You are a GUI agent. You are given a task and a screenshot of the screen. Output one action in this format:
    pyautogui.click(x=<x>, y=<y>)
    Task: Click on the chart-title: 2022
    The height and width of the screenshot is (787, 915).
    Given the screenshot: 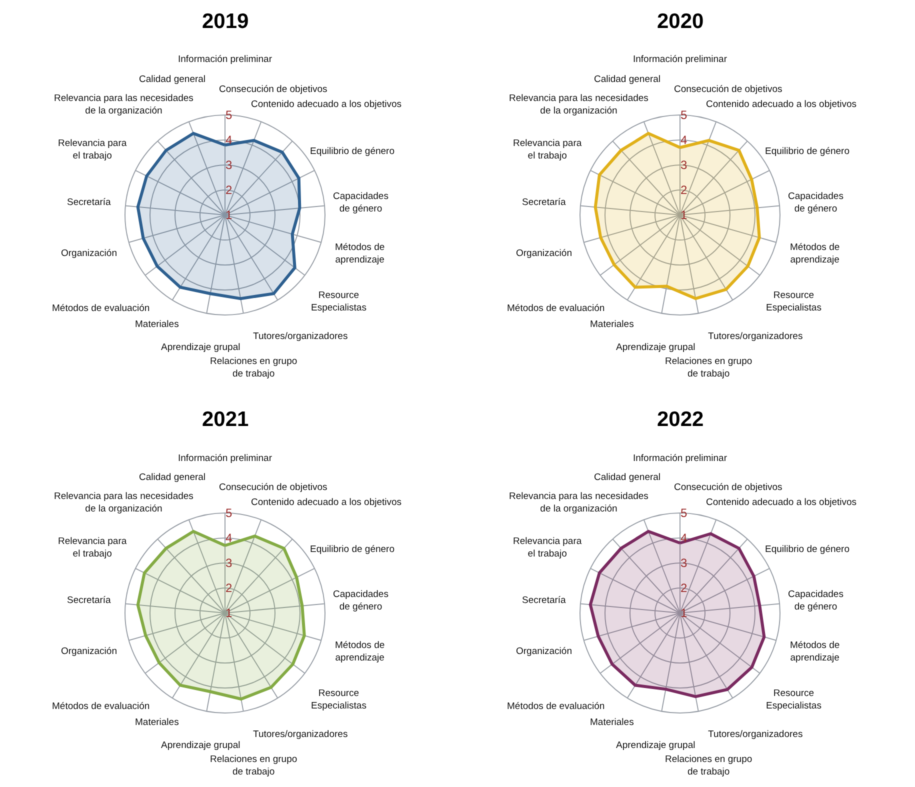 What is the action you would take?
    pyautogui.click(x=680, y=419)
    